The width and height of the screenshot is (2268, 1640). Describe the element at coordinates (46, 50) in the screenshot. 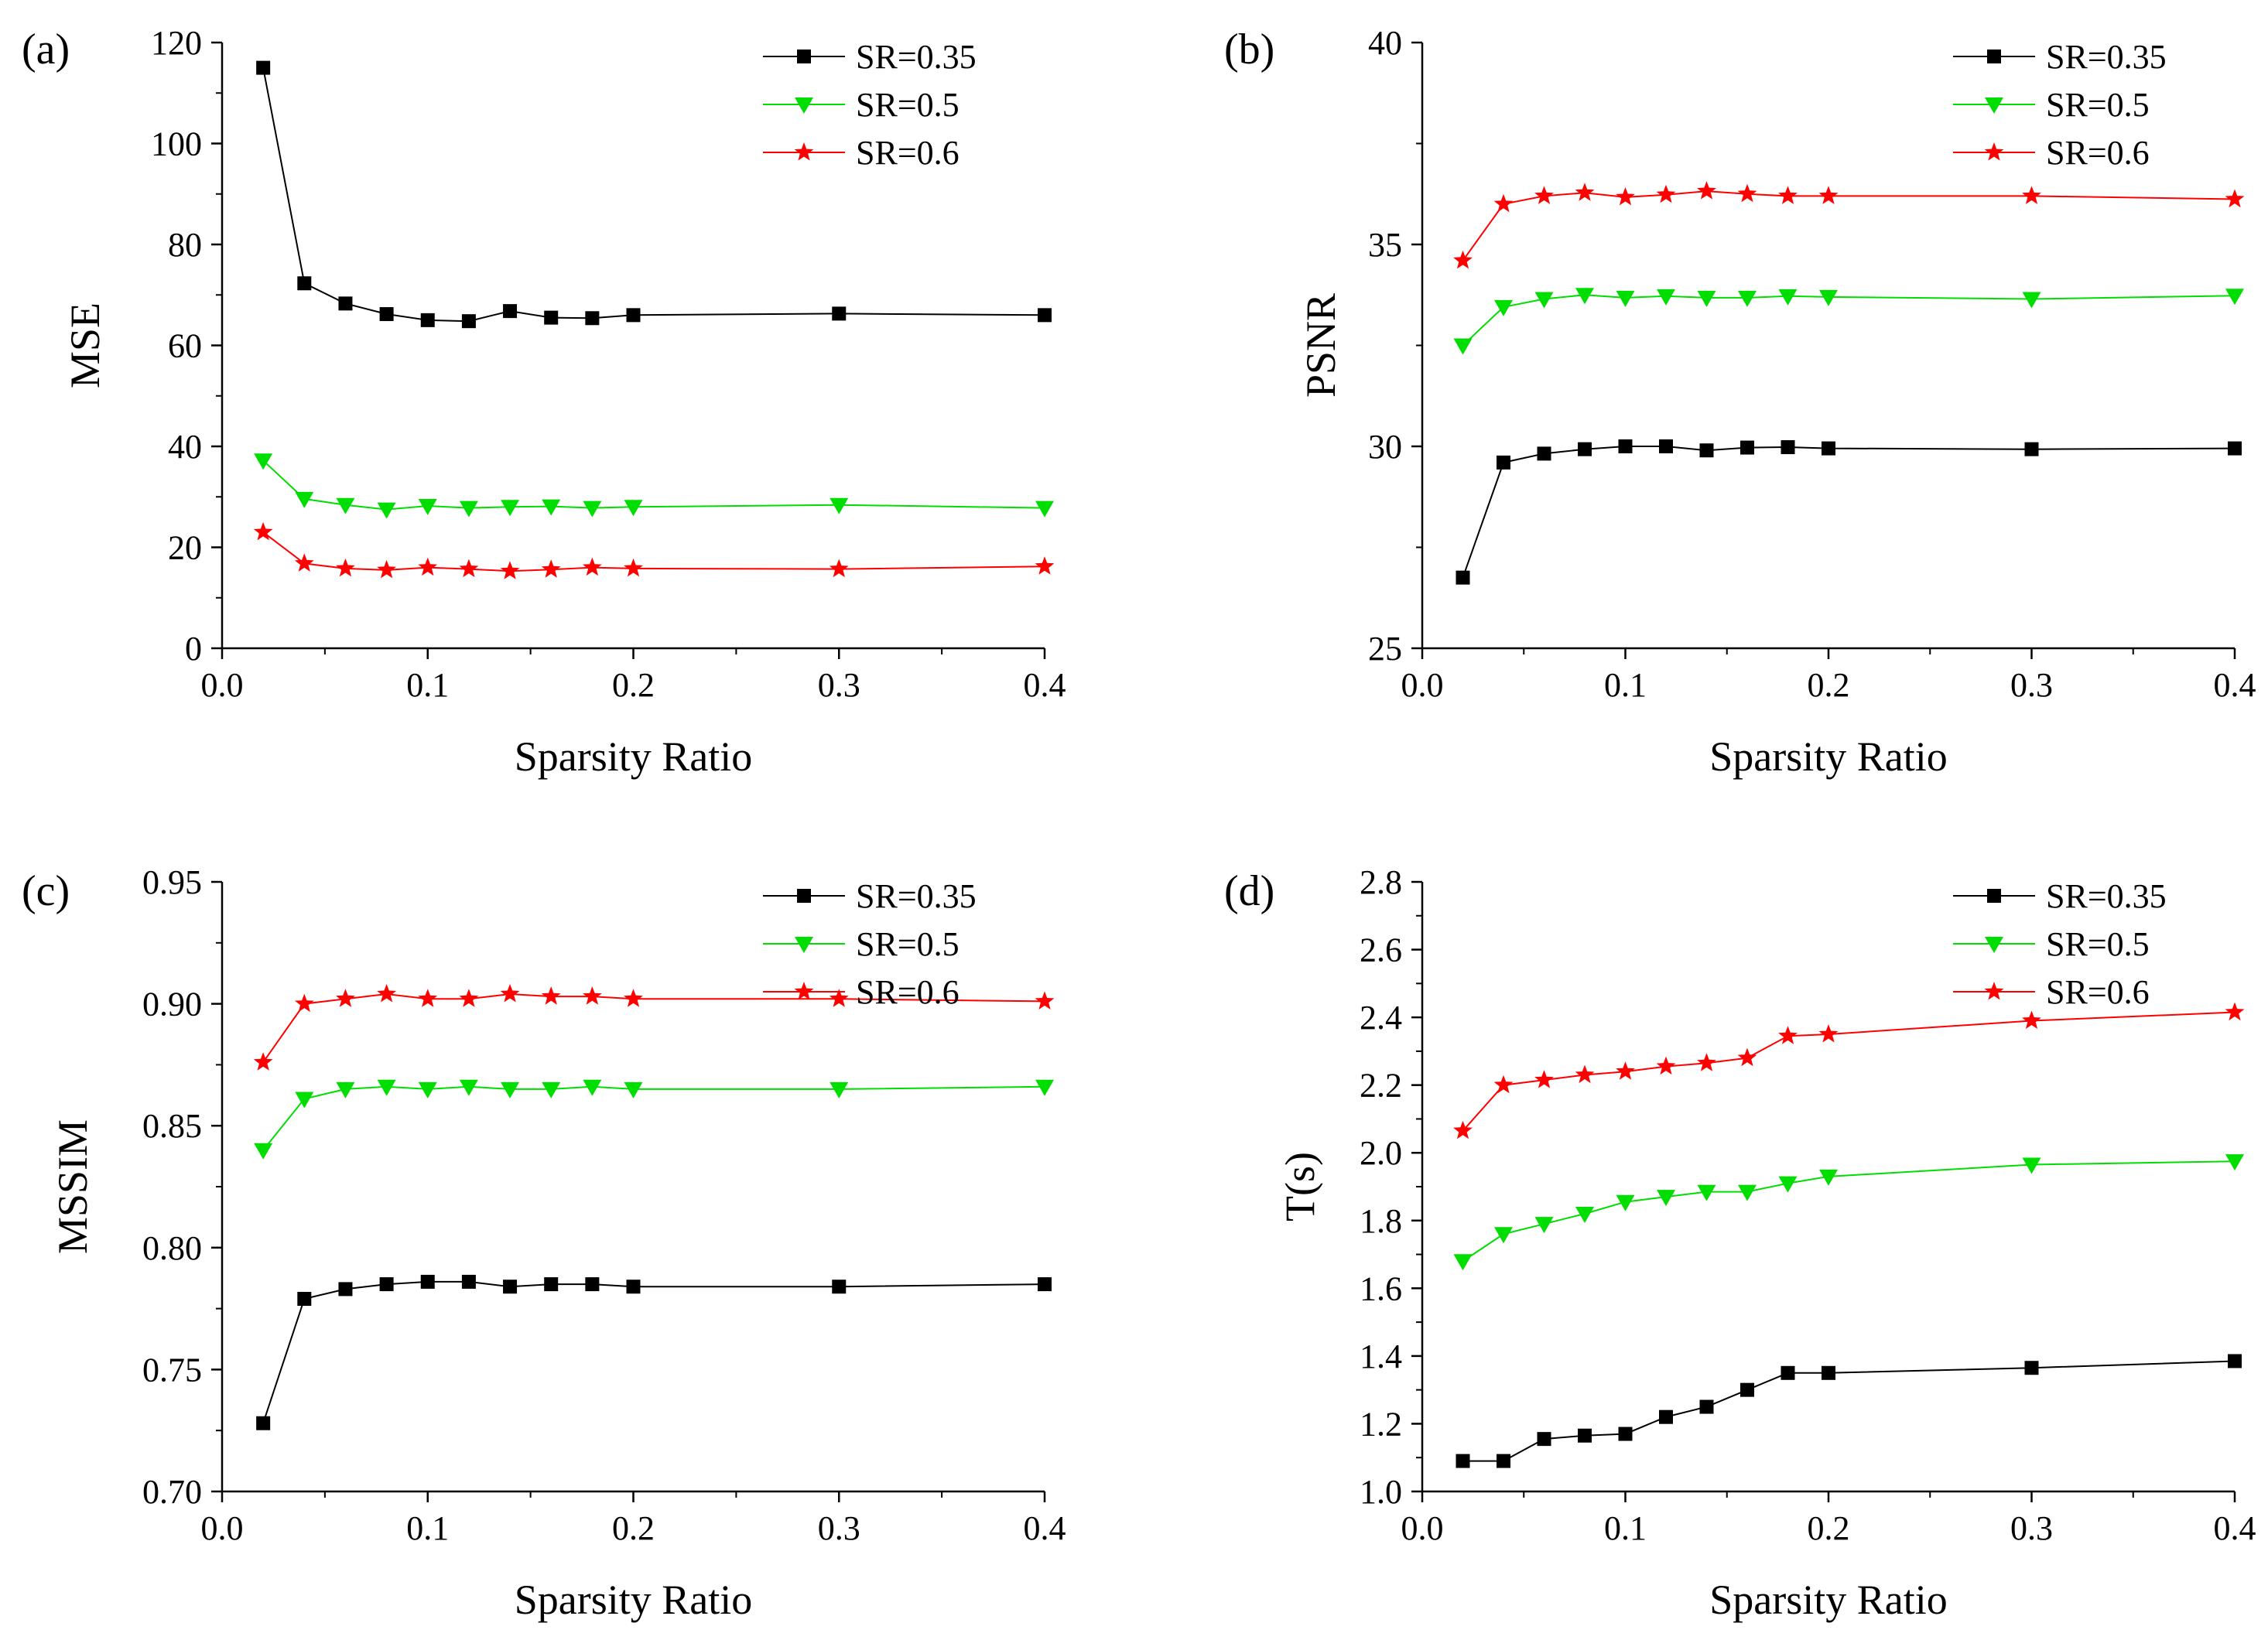

I see `panel-label: (a)` at that location.